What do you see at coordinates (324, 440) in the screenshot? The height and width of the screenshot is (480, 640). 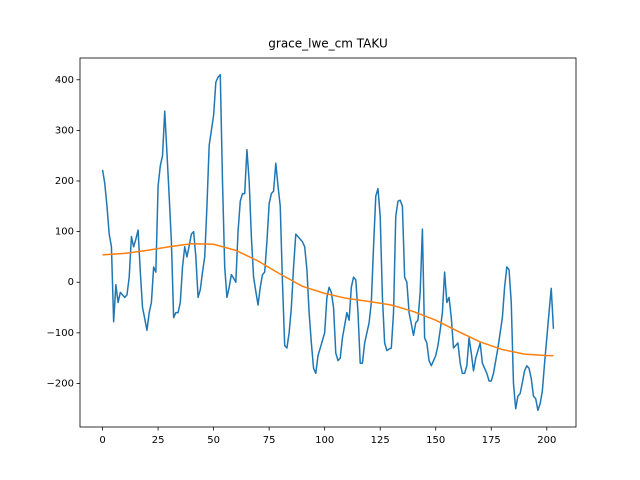 I see `x-tick-label: 100` at bounding box center [324, 440].